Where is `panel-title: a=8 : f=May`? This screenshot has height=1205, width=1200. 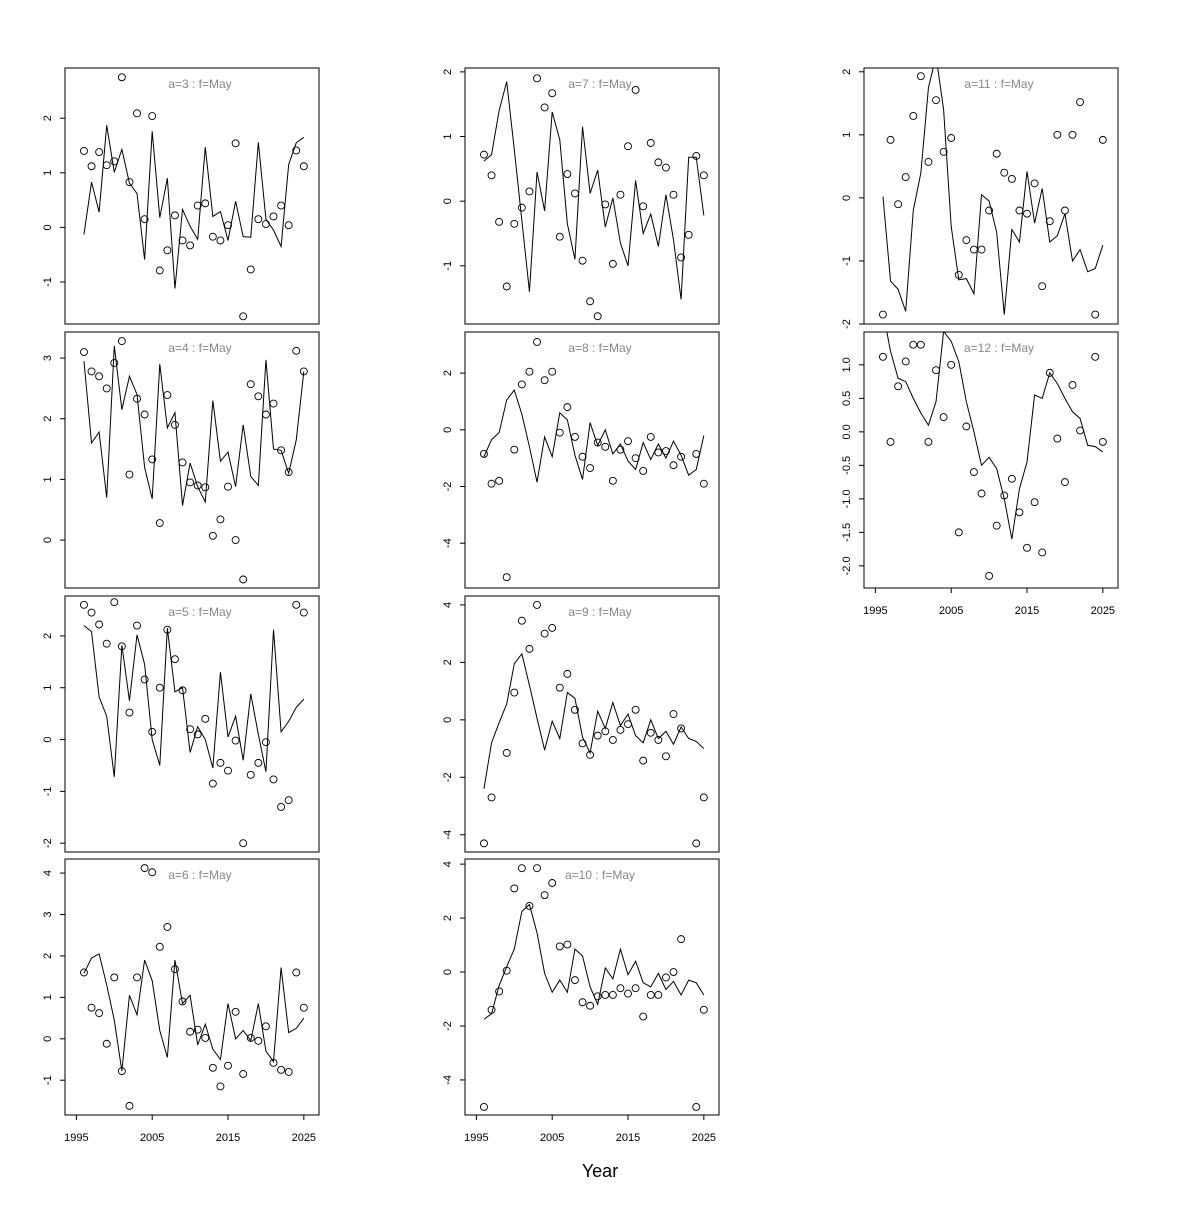
panel-title: a=8 : f=May is located at coordinates (599, 348).